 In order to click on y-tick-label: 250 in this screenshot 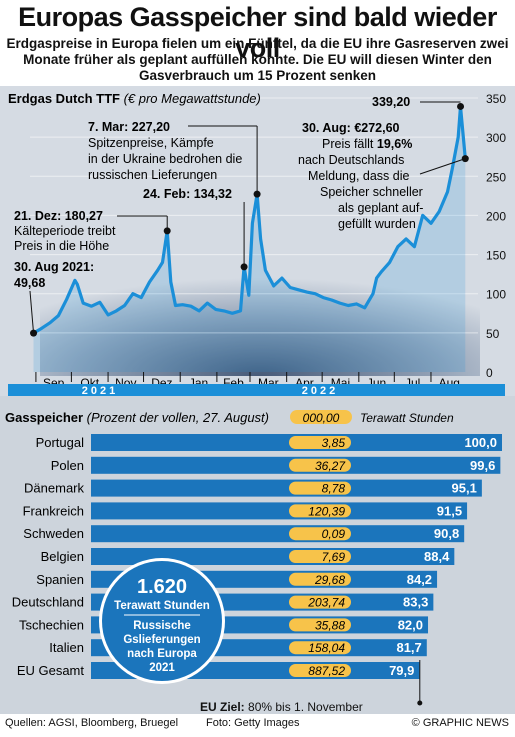, I will do `click(496, 177)`.